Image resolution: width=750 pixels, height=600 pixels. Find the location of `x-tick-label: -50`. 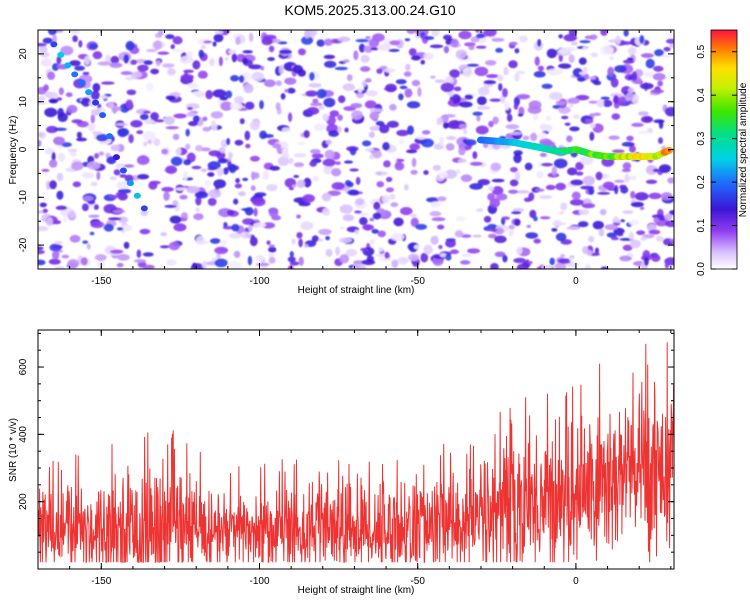

x-tick-label: -50 is located at coordinates (417, 581).